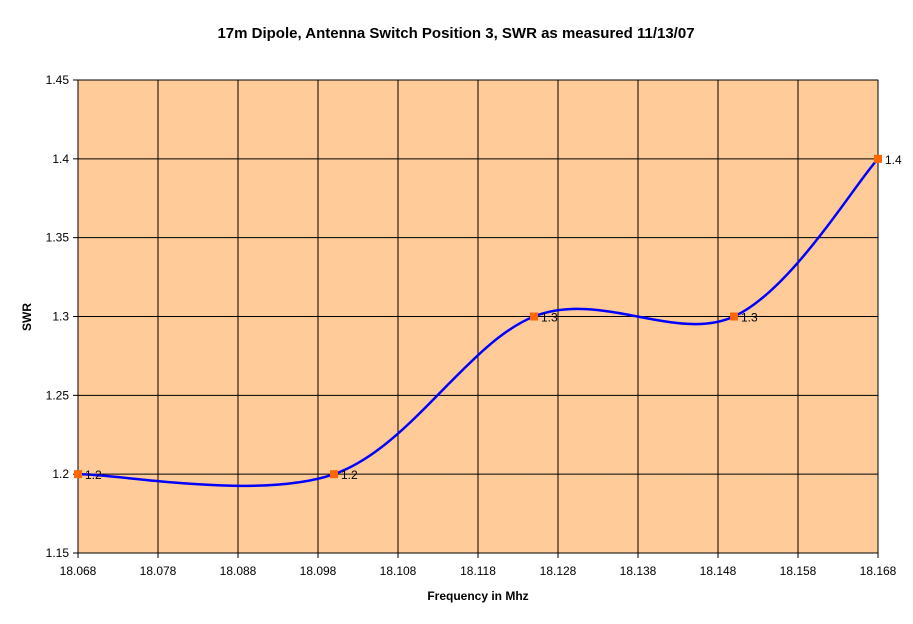  What do you see at coordinates (78, 571) in the screenshot?
I see `x-tick-label: 18.068` at bounding box center [78, 571].